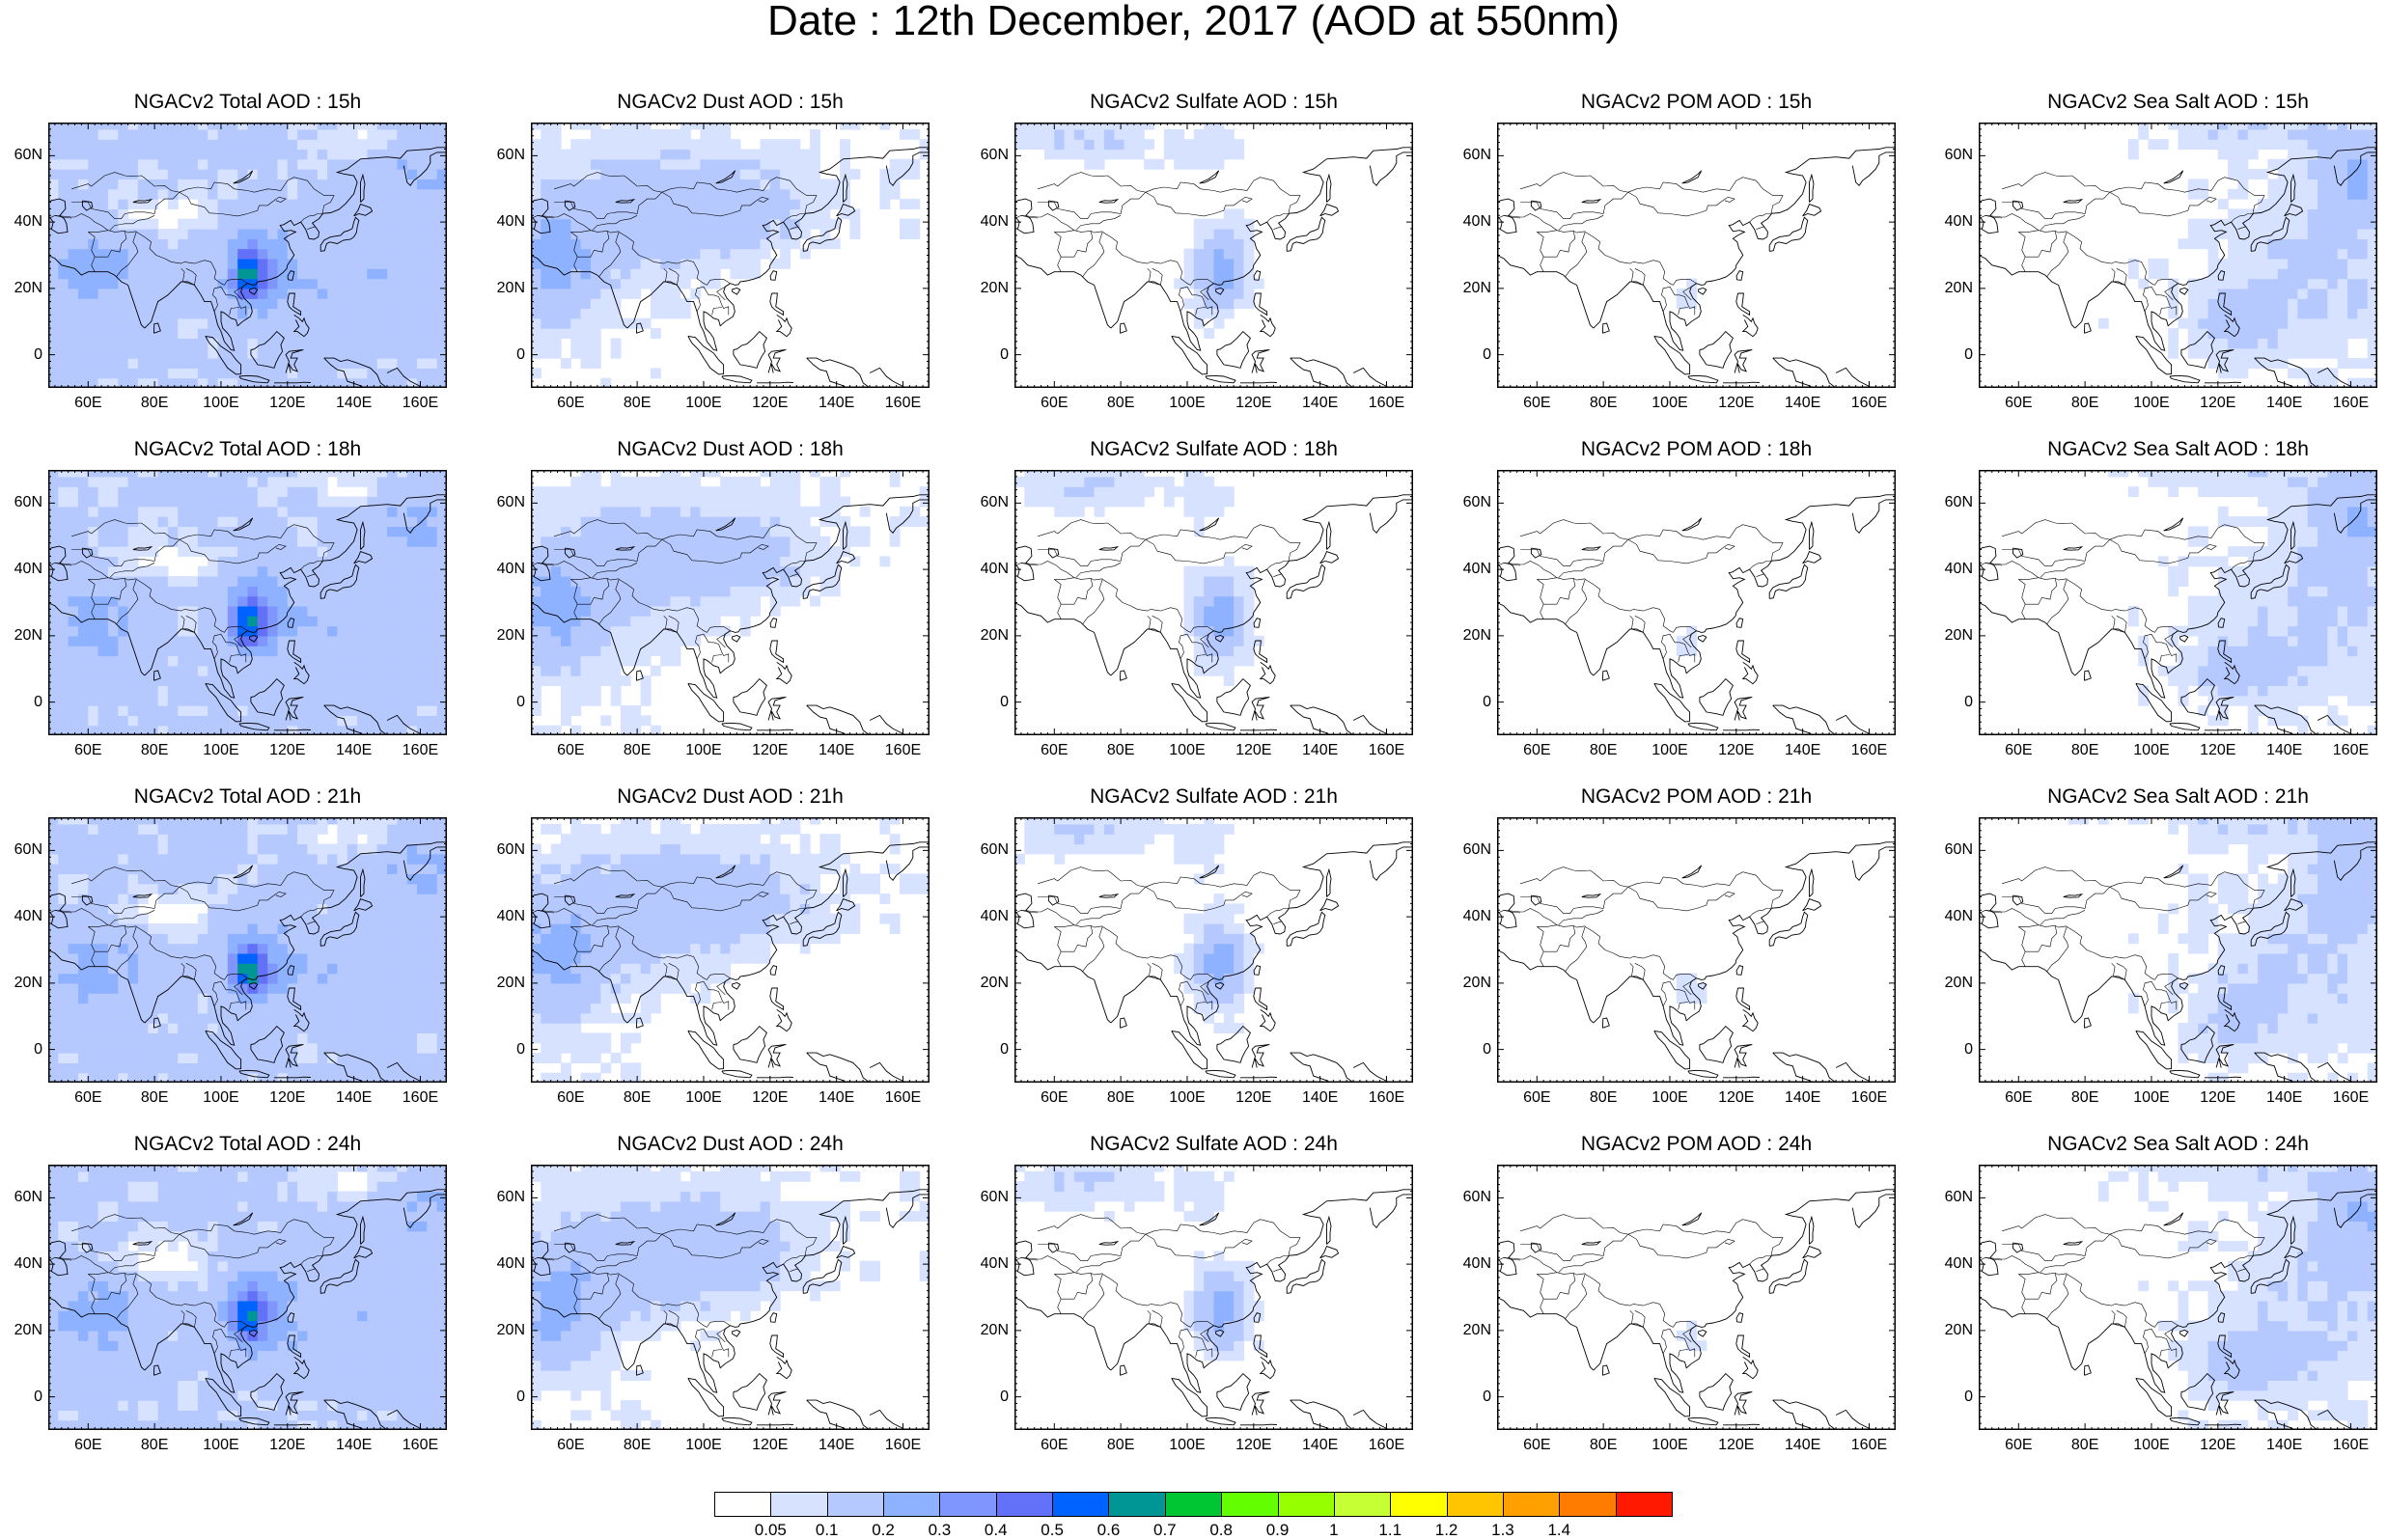 The image size is (2387, 1540). What do you see at coordinates (1559, 1530) in the screenshot?
I see `colorbar-label: 1.4` at bounding box center [1559, 1530].